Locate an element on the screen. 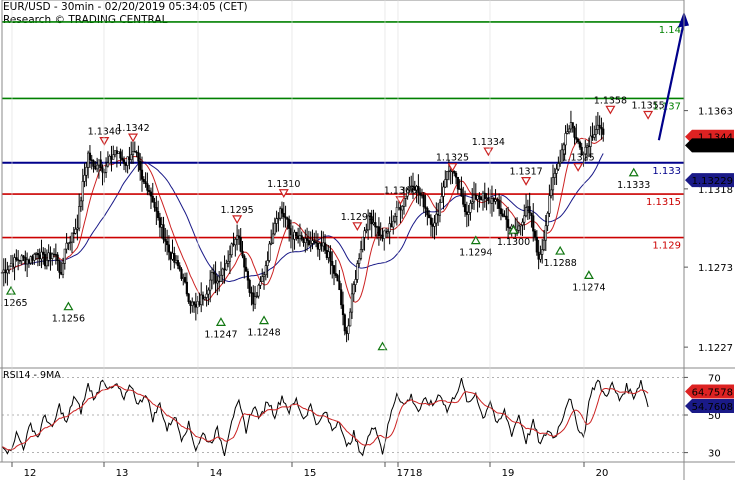 The image size is (735, 480). rsi-line is located at coordinates (325, 417).